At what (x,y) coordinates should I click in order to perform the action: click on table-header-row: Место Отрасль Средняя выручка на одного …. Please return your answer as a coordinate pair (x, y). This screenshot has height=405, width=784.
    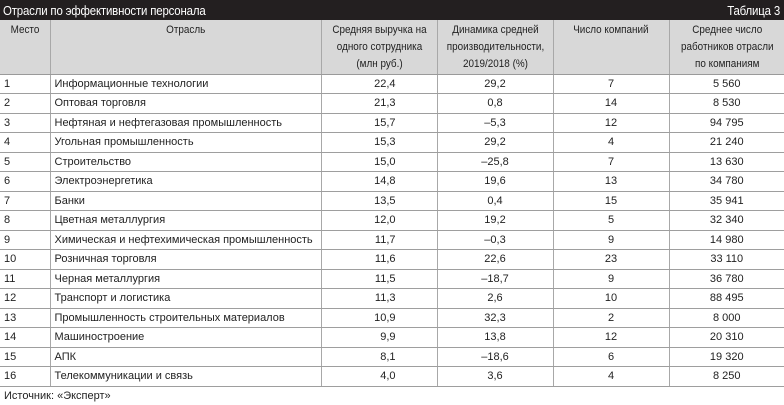
    Looking at the image, I should click on (392, 47).